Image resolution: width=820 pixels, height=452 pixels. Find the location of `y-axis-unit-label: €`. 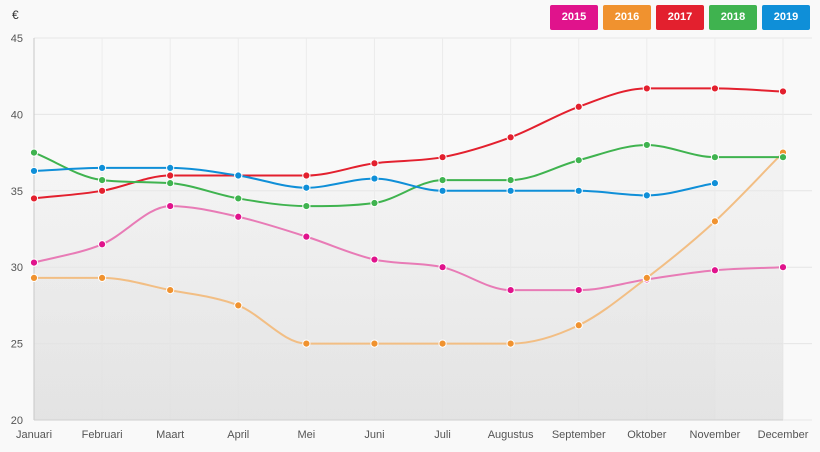

y-axis-unit-label: € is located at coordinates (15, 15).